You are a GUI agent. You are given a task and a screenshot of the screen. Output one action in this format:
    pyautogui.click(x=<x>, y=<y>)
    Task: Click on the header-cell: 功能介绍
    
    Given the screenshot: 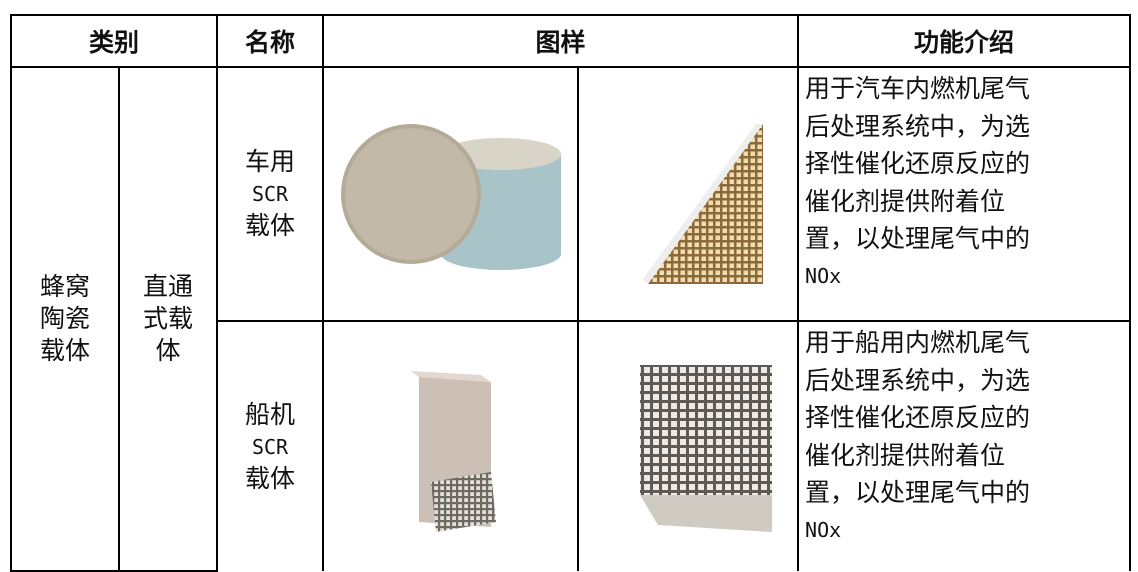 What is the action you would take?
    pyautogui.click(x=964, y=41)
    